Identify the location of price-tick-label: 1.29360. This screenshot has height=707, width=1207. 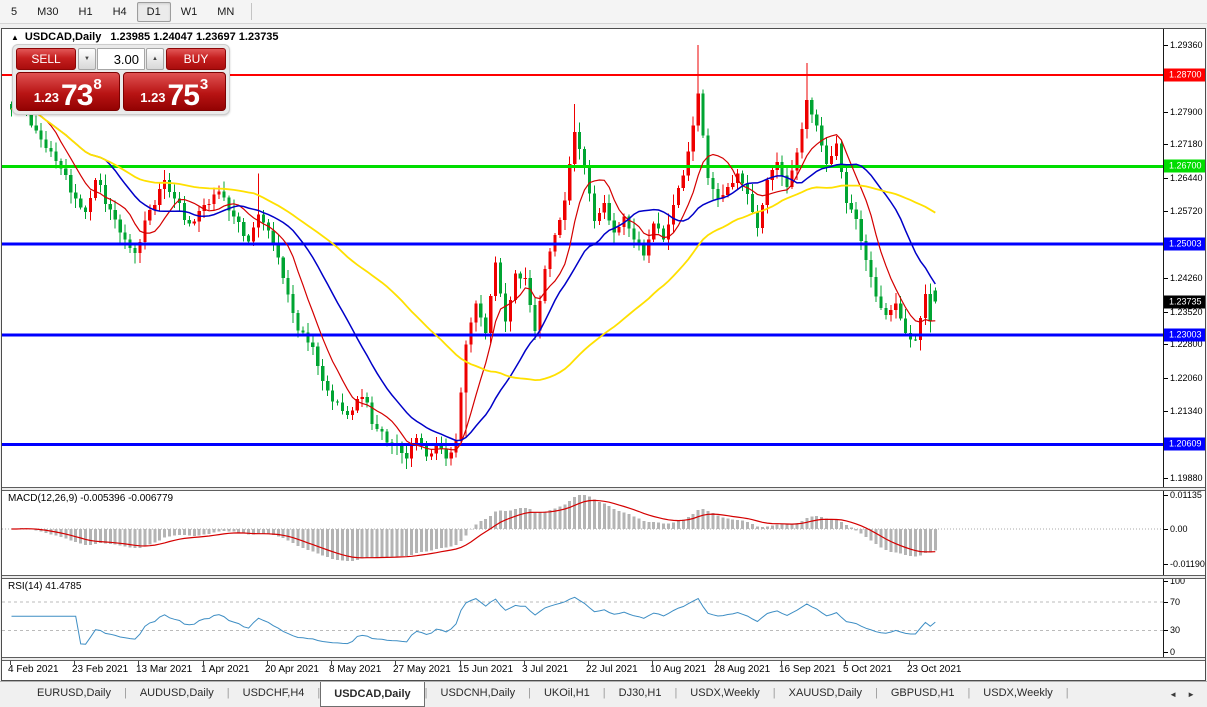
(1186, 45).